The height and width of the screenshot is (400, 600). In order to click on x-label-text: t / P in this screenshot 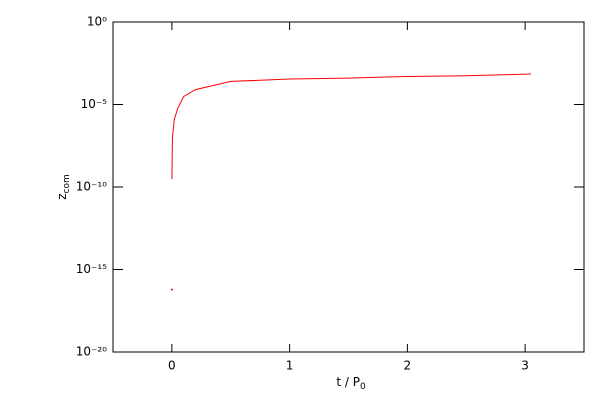, I will do `click(348, 382)`.